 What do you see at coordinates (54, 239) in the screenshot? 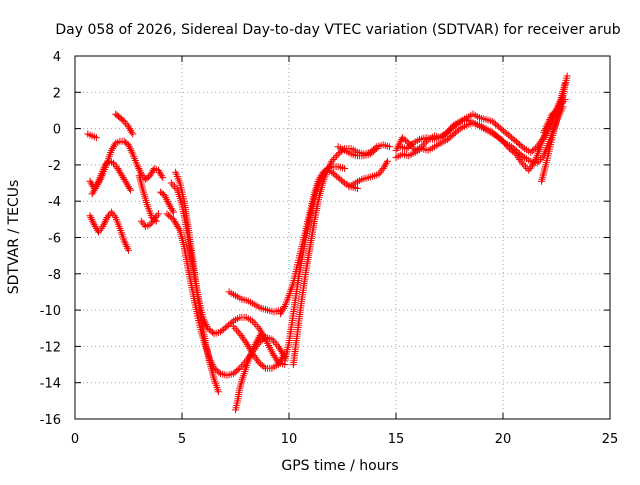
I see `y-tick-label: -6` at bounding box center [54, 239].